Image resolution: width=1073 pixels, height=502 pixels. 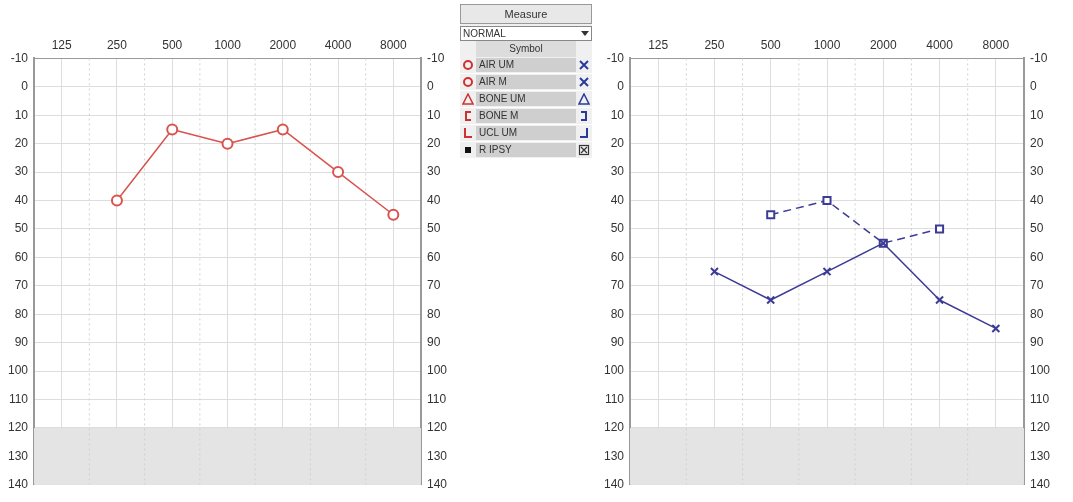 What do you see at coordinates (526, 14) in the screenshot?
I see `text: Measure` at bounding box center [526, 14].